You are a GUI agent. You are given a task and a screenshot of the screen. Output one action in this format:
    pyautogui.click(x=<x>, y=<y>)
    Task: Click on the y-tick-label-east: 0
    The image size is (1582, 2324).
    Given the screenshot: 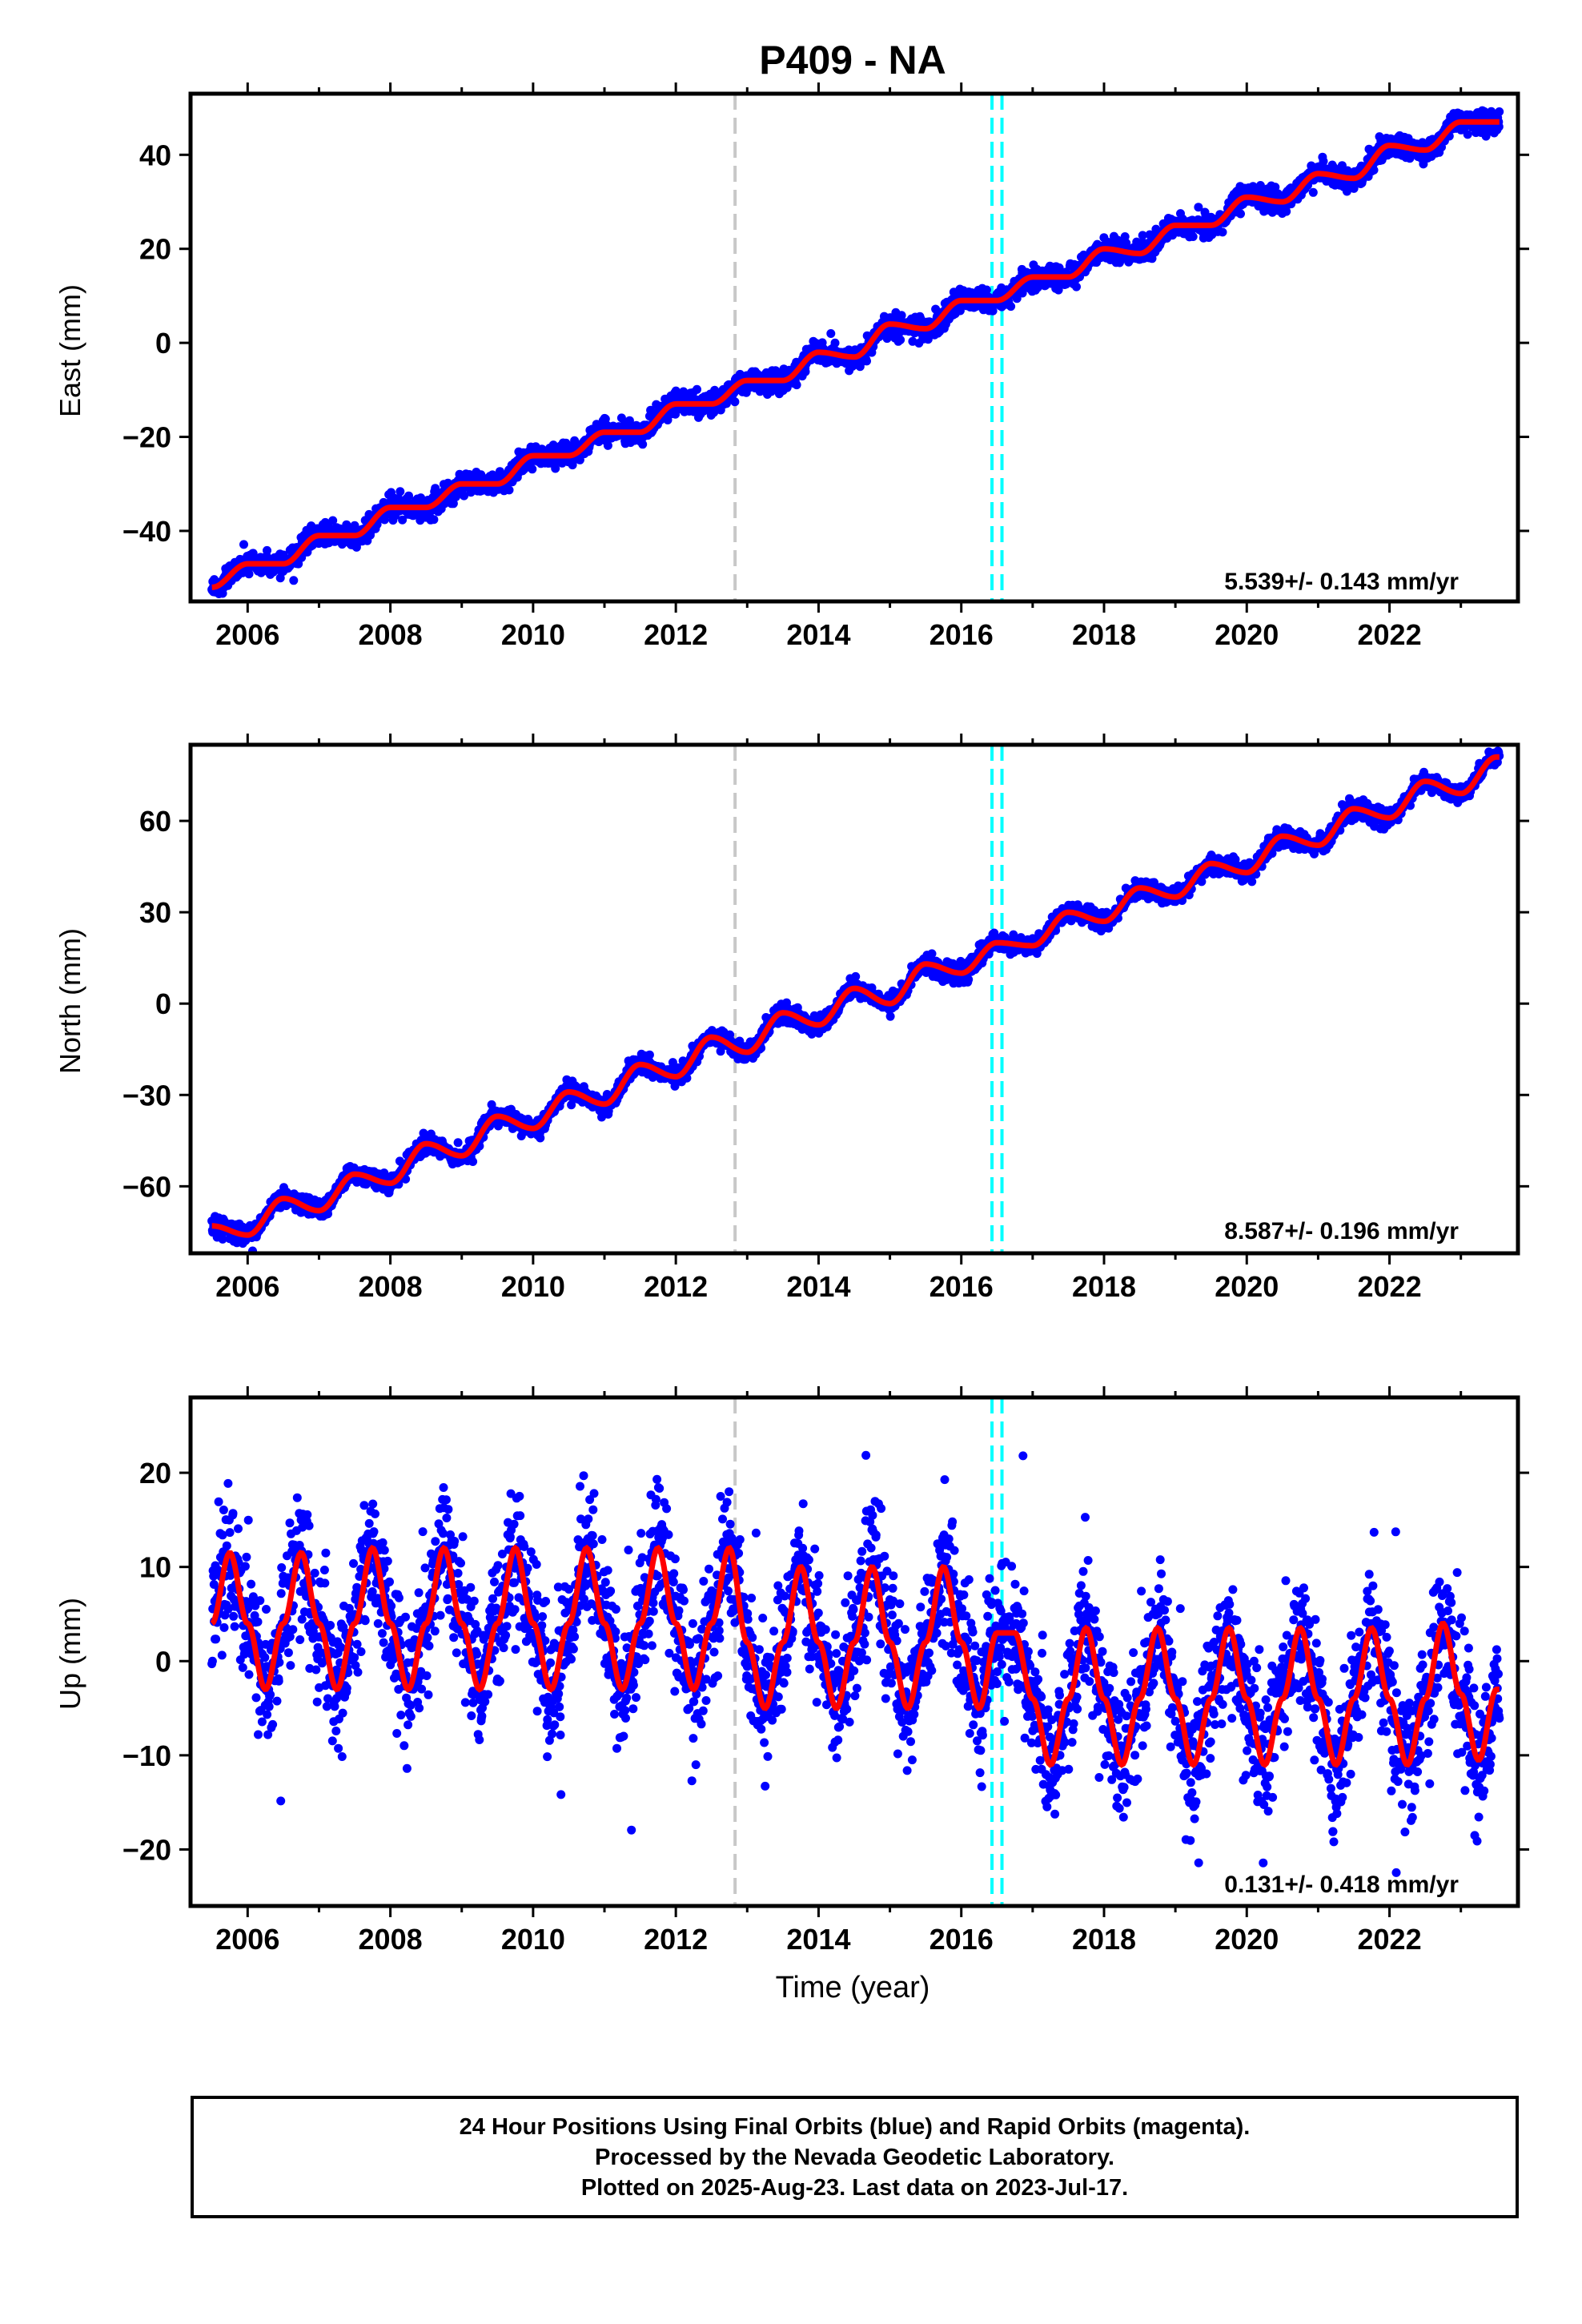 What is the action you would take?
    pyautogui.click(x=163, y=343)
    